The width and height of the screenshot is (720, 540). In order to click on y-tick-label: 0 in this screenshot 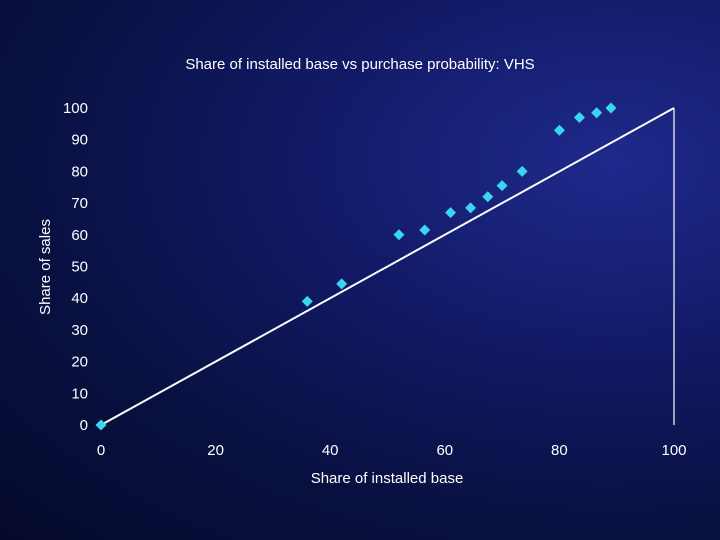, I will do `click(84, 425)`.